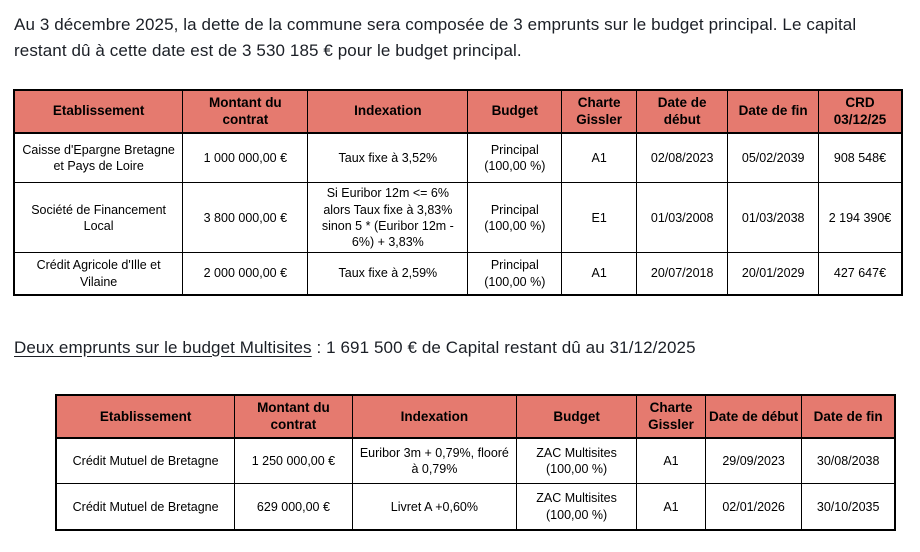  Describe the element at coordinates (860, 111) in the screenshot. I see `column-header-crd: CRD 03/12/25` at that location.